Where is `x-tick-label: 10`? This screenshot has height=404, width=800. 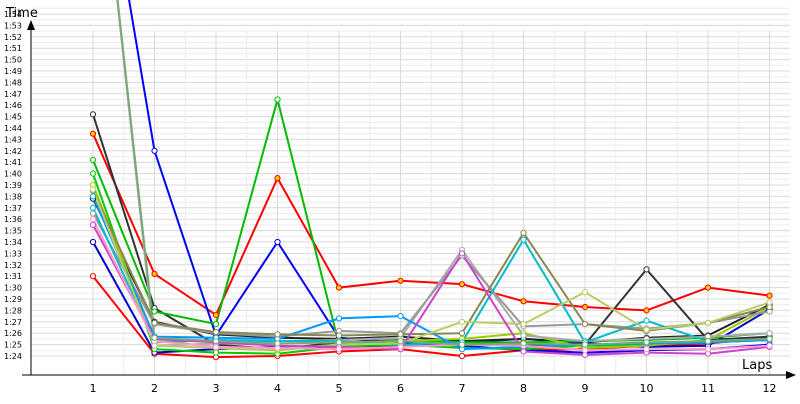
x-tick-label: 10 is located at coordinates (647, 388).